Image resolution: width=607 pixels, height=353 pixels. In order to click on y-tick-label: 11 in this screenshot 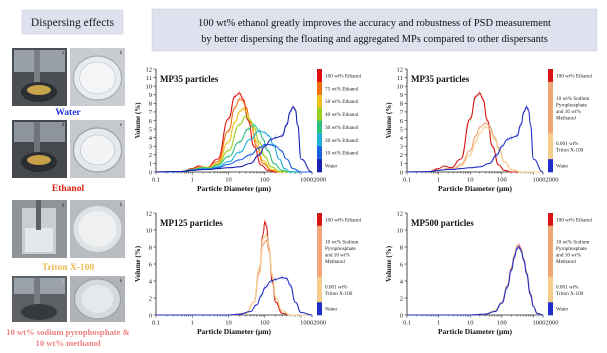, I will do `click(400, 78)`.